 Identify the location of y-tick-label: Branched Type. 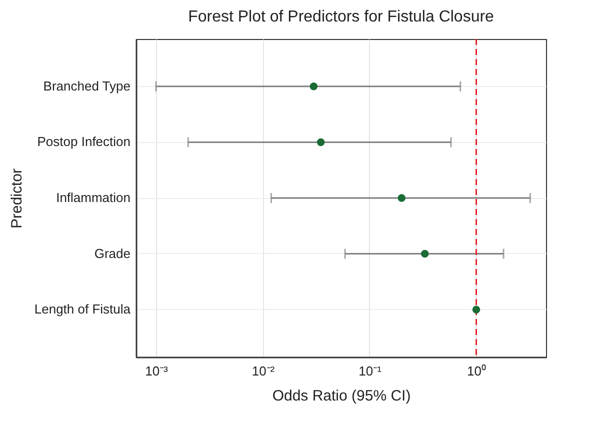
(86, 86).